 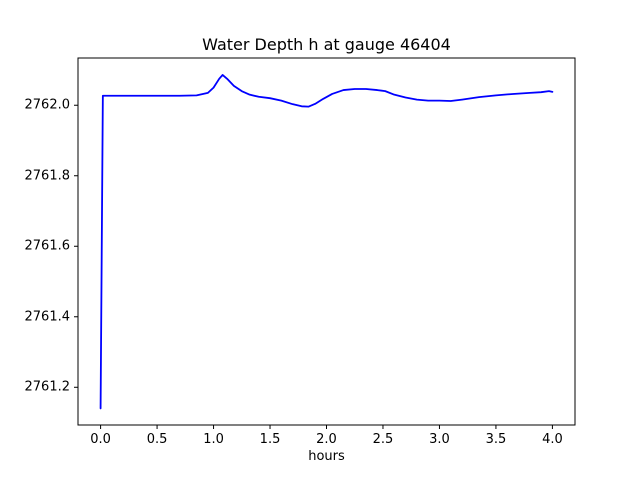 What do you see at coordinates (213, 439) in the screenshot?
I see `x-tick-label: 1.0` at bounding box center [213, 439].